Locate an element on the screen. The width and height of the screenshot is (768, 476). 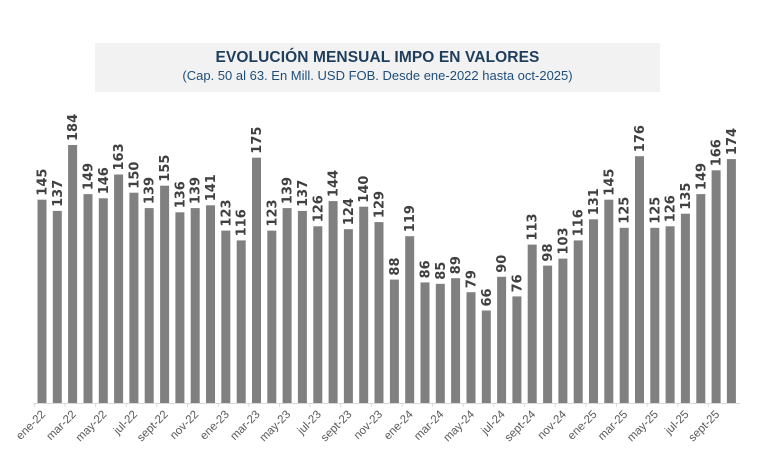
data-label-sept-25: 166 is located at coordinates (717, 152).